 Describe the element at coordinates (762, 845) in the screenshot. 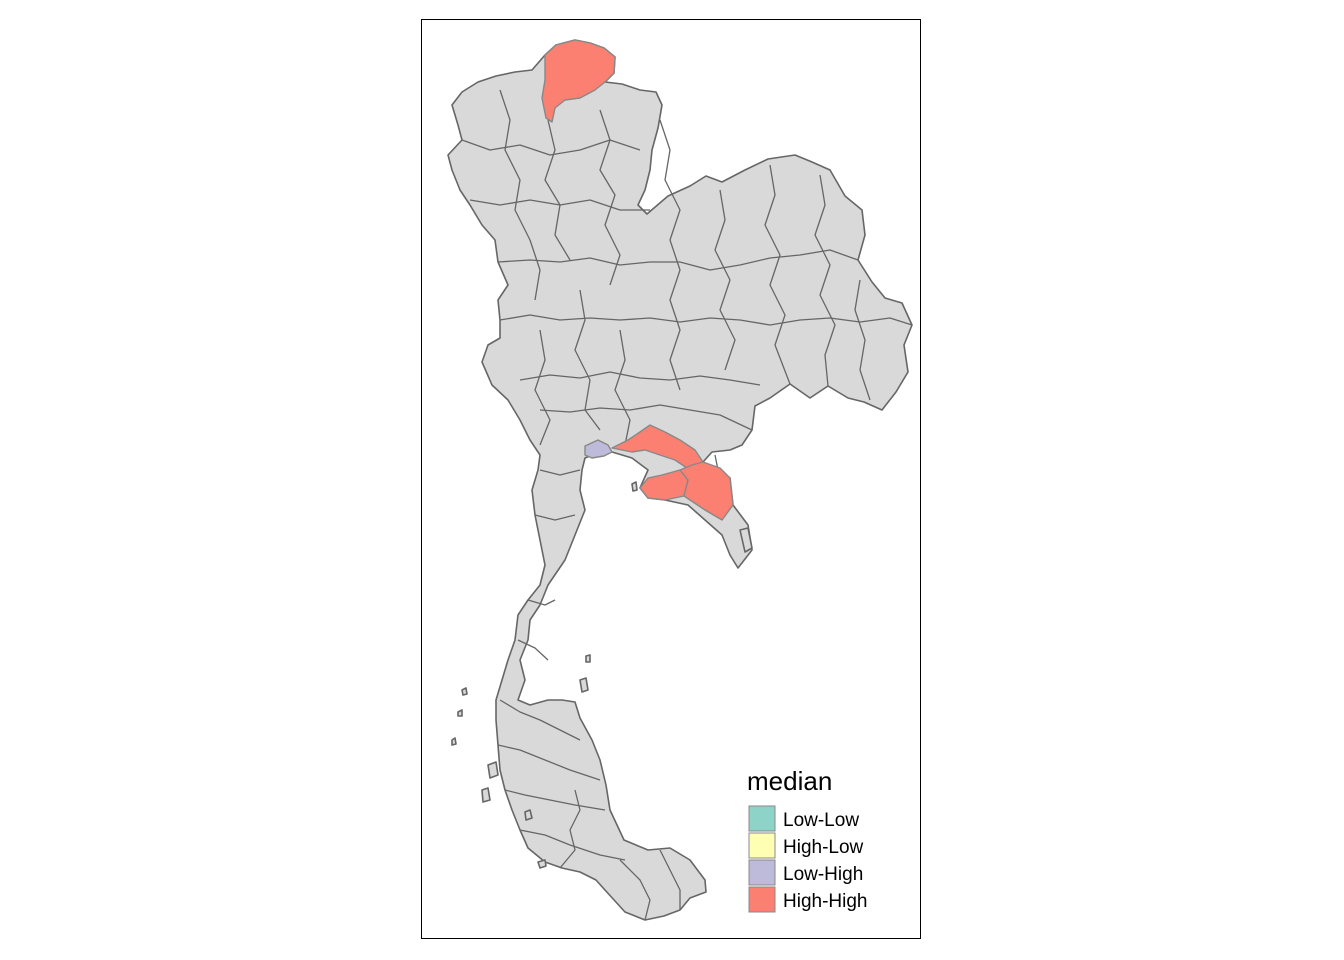

I see `legend-swatch-high-low` at that location.